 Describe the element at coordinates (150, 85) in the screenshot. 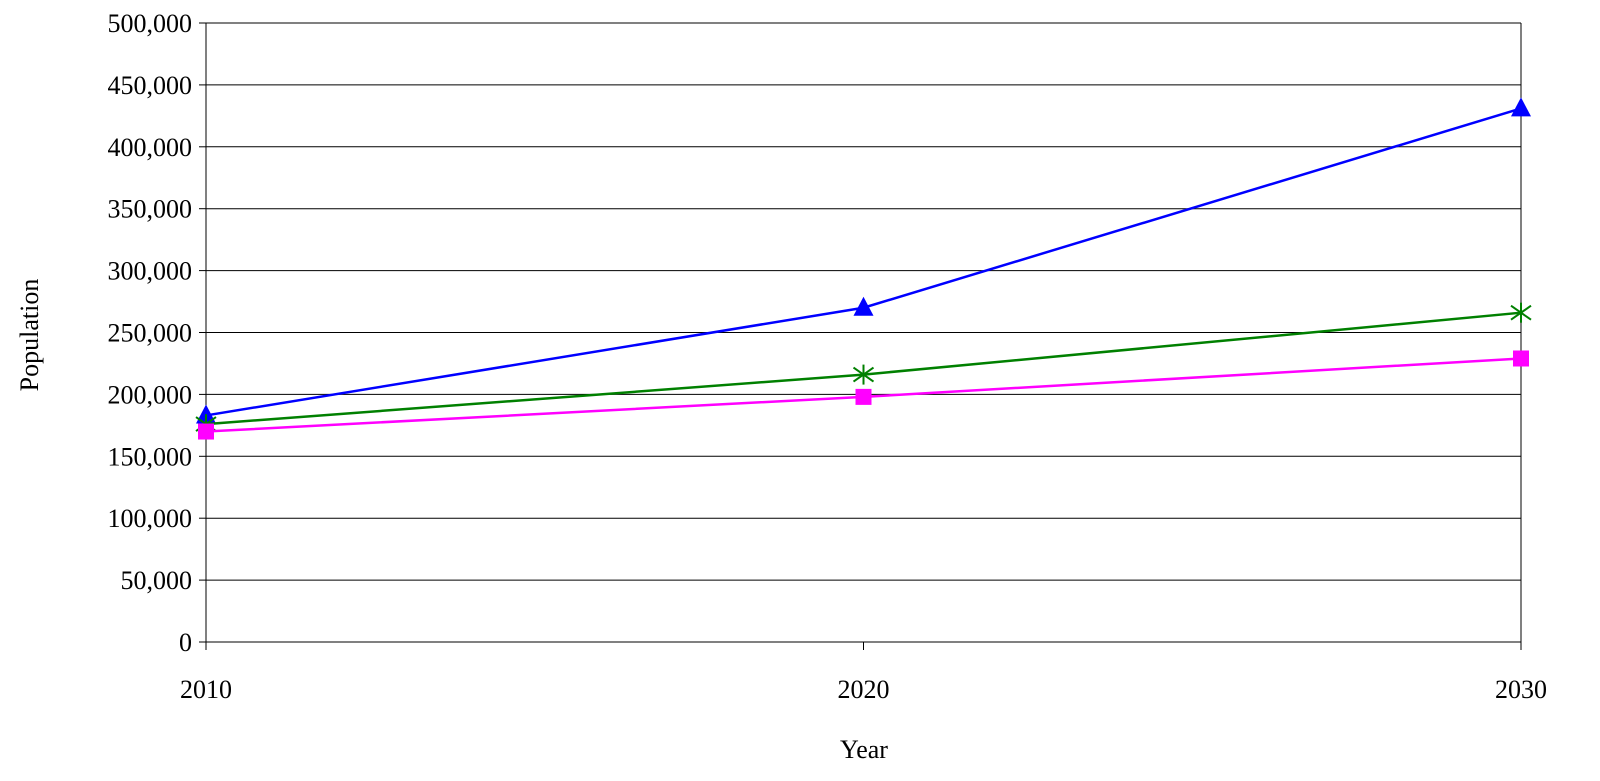

I see `y-tick-label: 450,000` at that location.